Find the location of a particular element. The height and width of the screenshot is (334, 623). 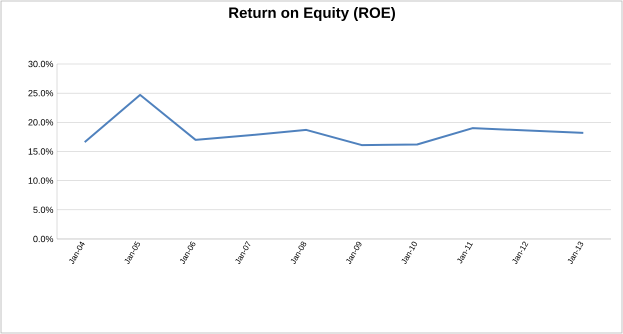

y-tick-label: 30.0% is located at coordinates (41, 64).